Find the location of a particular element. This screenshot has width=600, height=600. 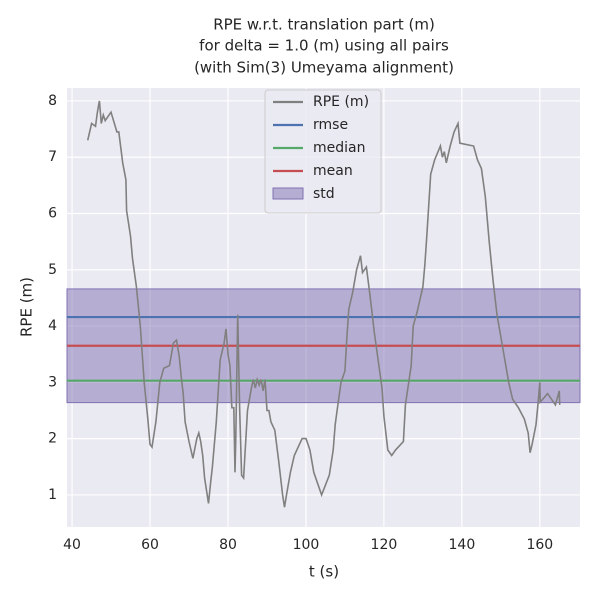

x-tick-label: 140 is located at coordinates (462, 545).